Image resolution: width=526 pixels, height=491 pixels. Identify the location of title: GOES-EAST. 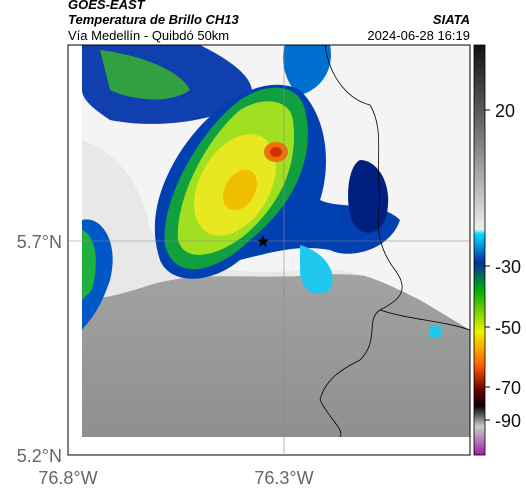
(107, 6).